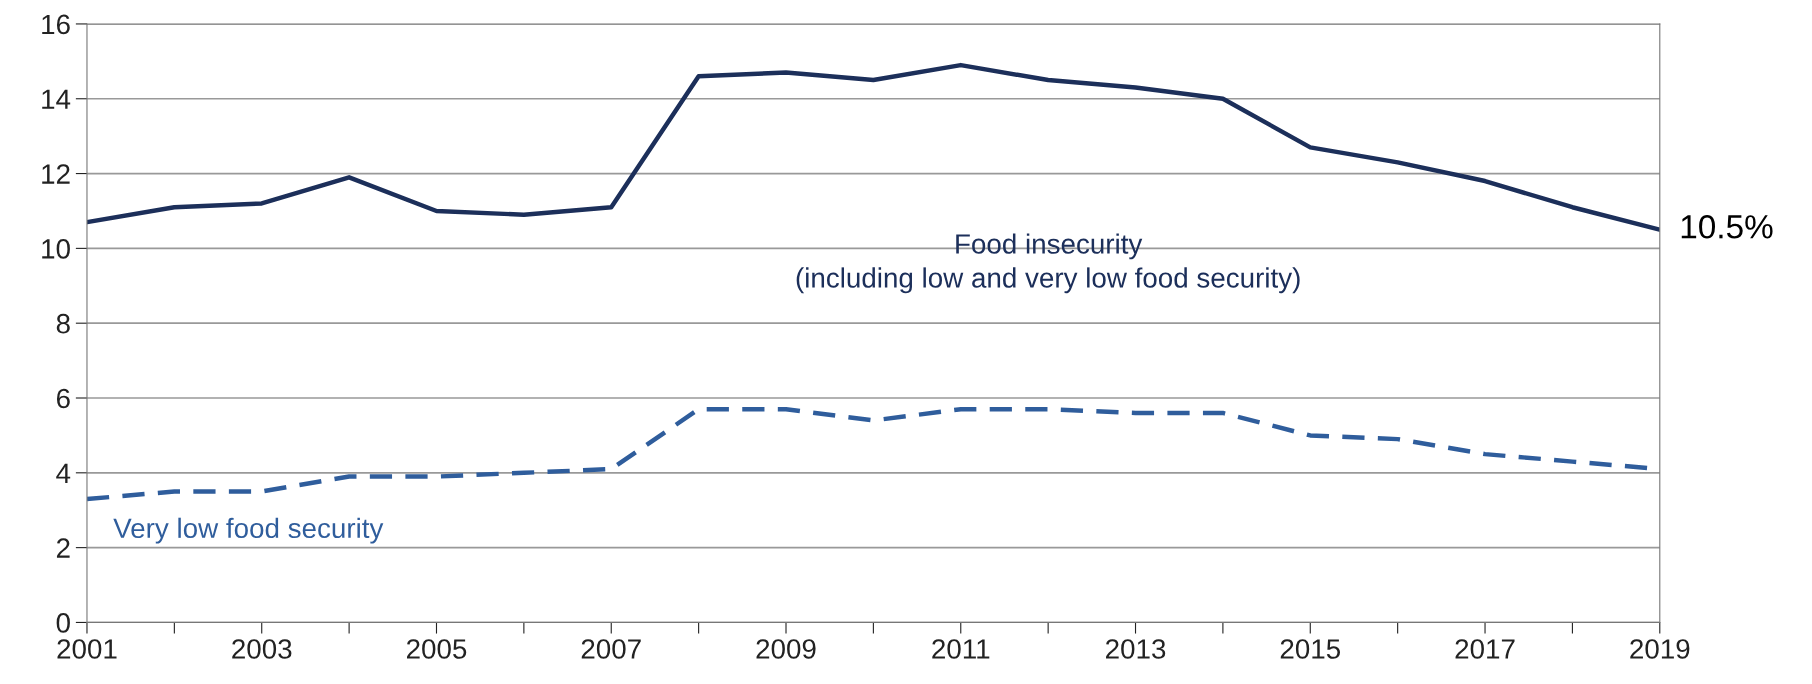 The image size is (1812, 684). What do you see at coordinates (56, 99) in the screenshot?
I see `y-tick-label: 14` at bounding box center [56, 99].